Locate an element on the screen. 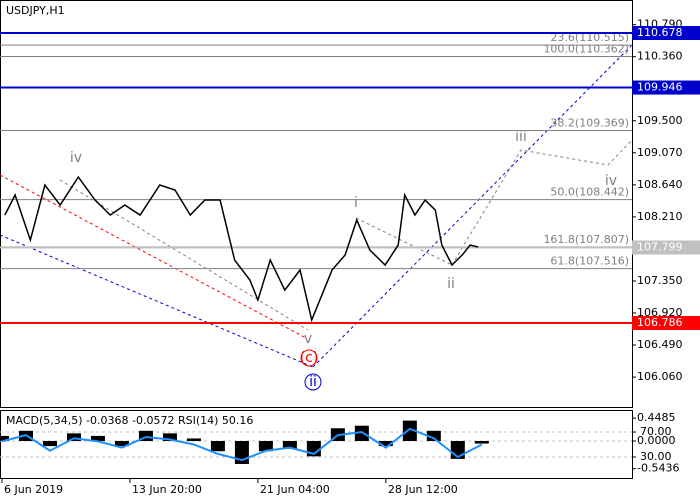 Image resolution: width=700 pixels, height=500 pixels. price-level-label: 106.786 is located at coordinates (660, 322).